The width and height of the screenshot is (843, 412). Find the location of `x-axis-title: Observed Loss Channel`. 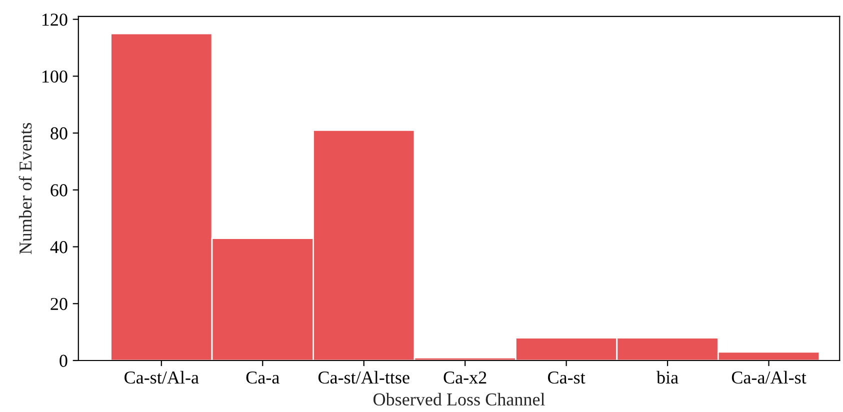

x-axis-title: Observed Loss Channel is located at coordinates (459, 399).